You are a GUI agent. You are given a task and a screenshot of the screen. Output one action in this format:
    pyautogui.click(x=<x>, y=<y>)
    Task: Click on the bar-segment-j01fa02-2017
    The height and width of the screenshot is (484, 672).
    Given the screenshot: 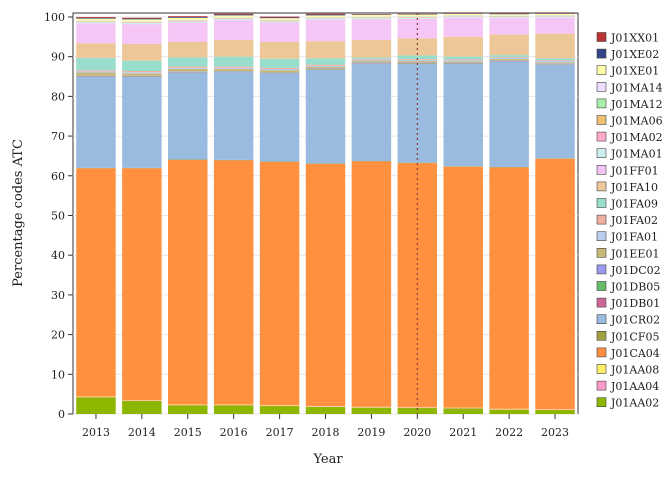 What is the action you would take?
    pyautogui.click(x=279, y=68)
    